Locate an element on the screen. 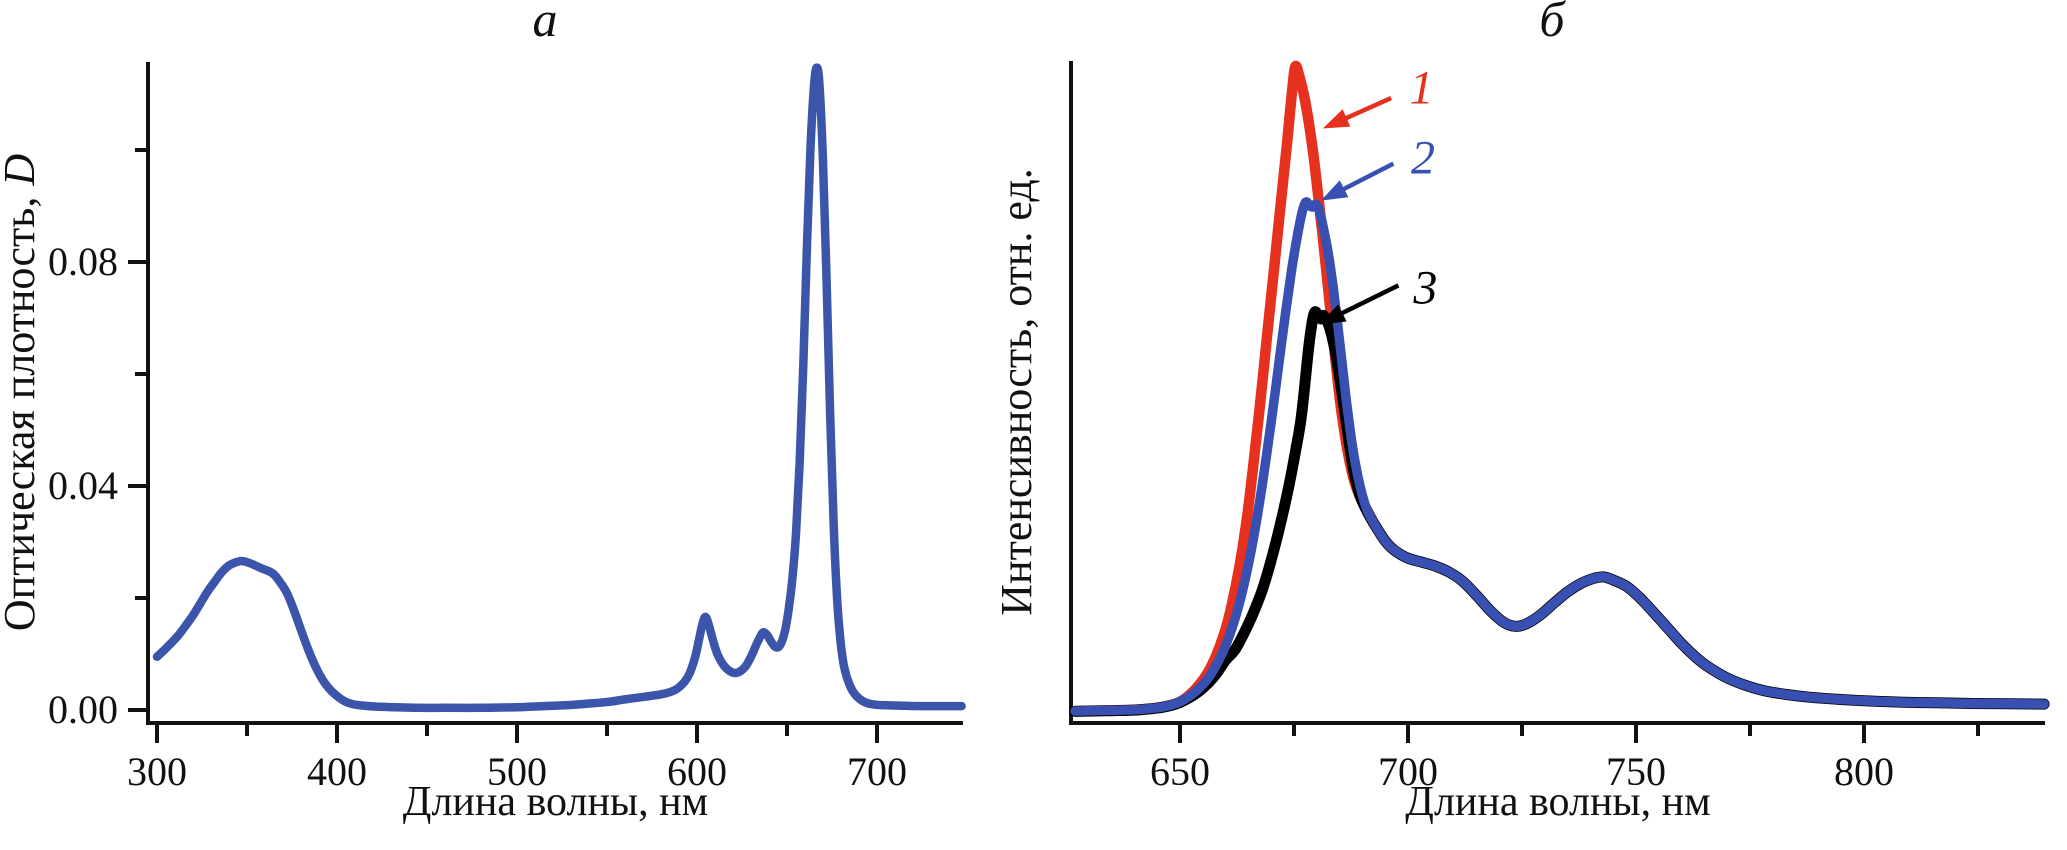 The width and height of the screenshot is (2067, 850). x-tick-label: 600 is located at coordinates (697, 771).